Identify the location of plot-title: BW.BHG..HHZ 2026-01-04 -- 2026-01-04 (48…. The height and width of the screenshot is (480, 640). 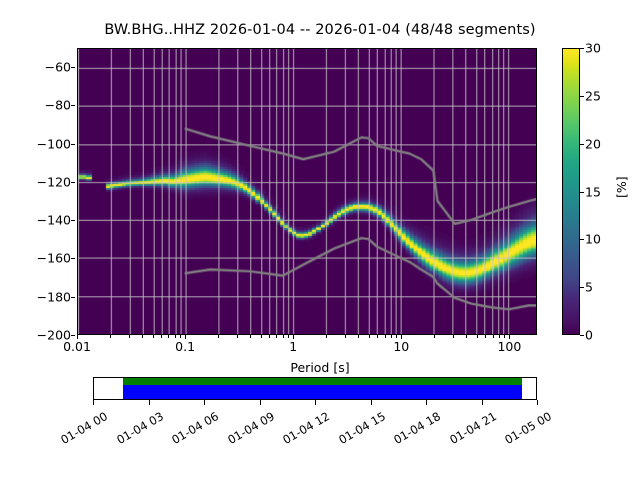
(320, 30).